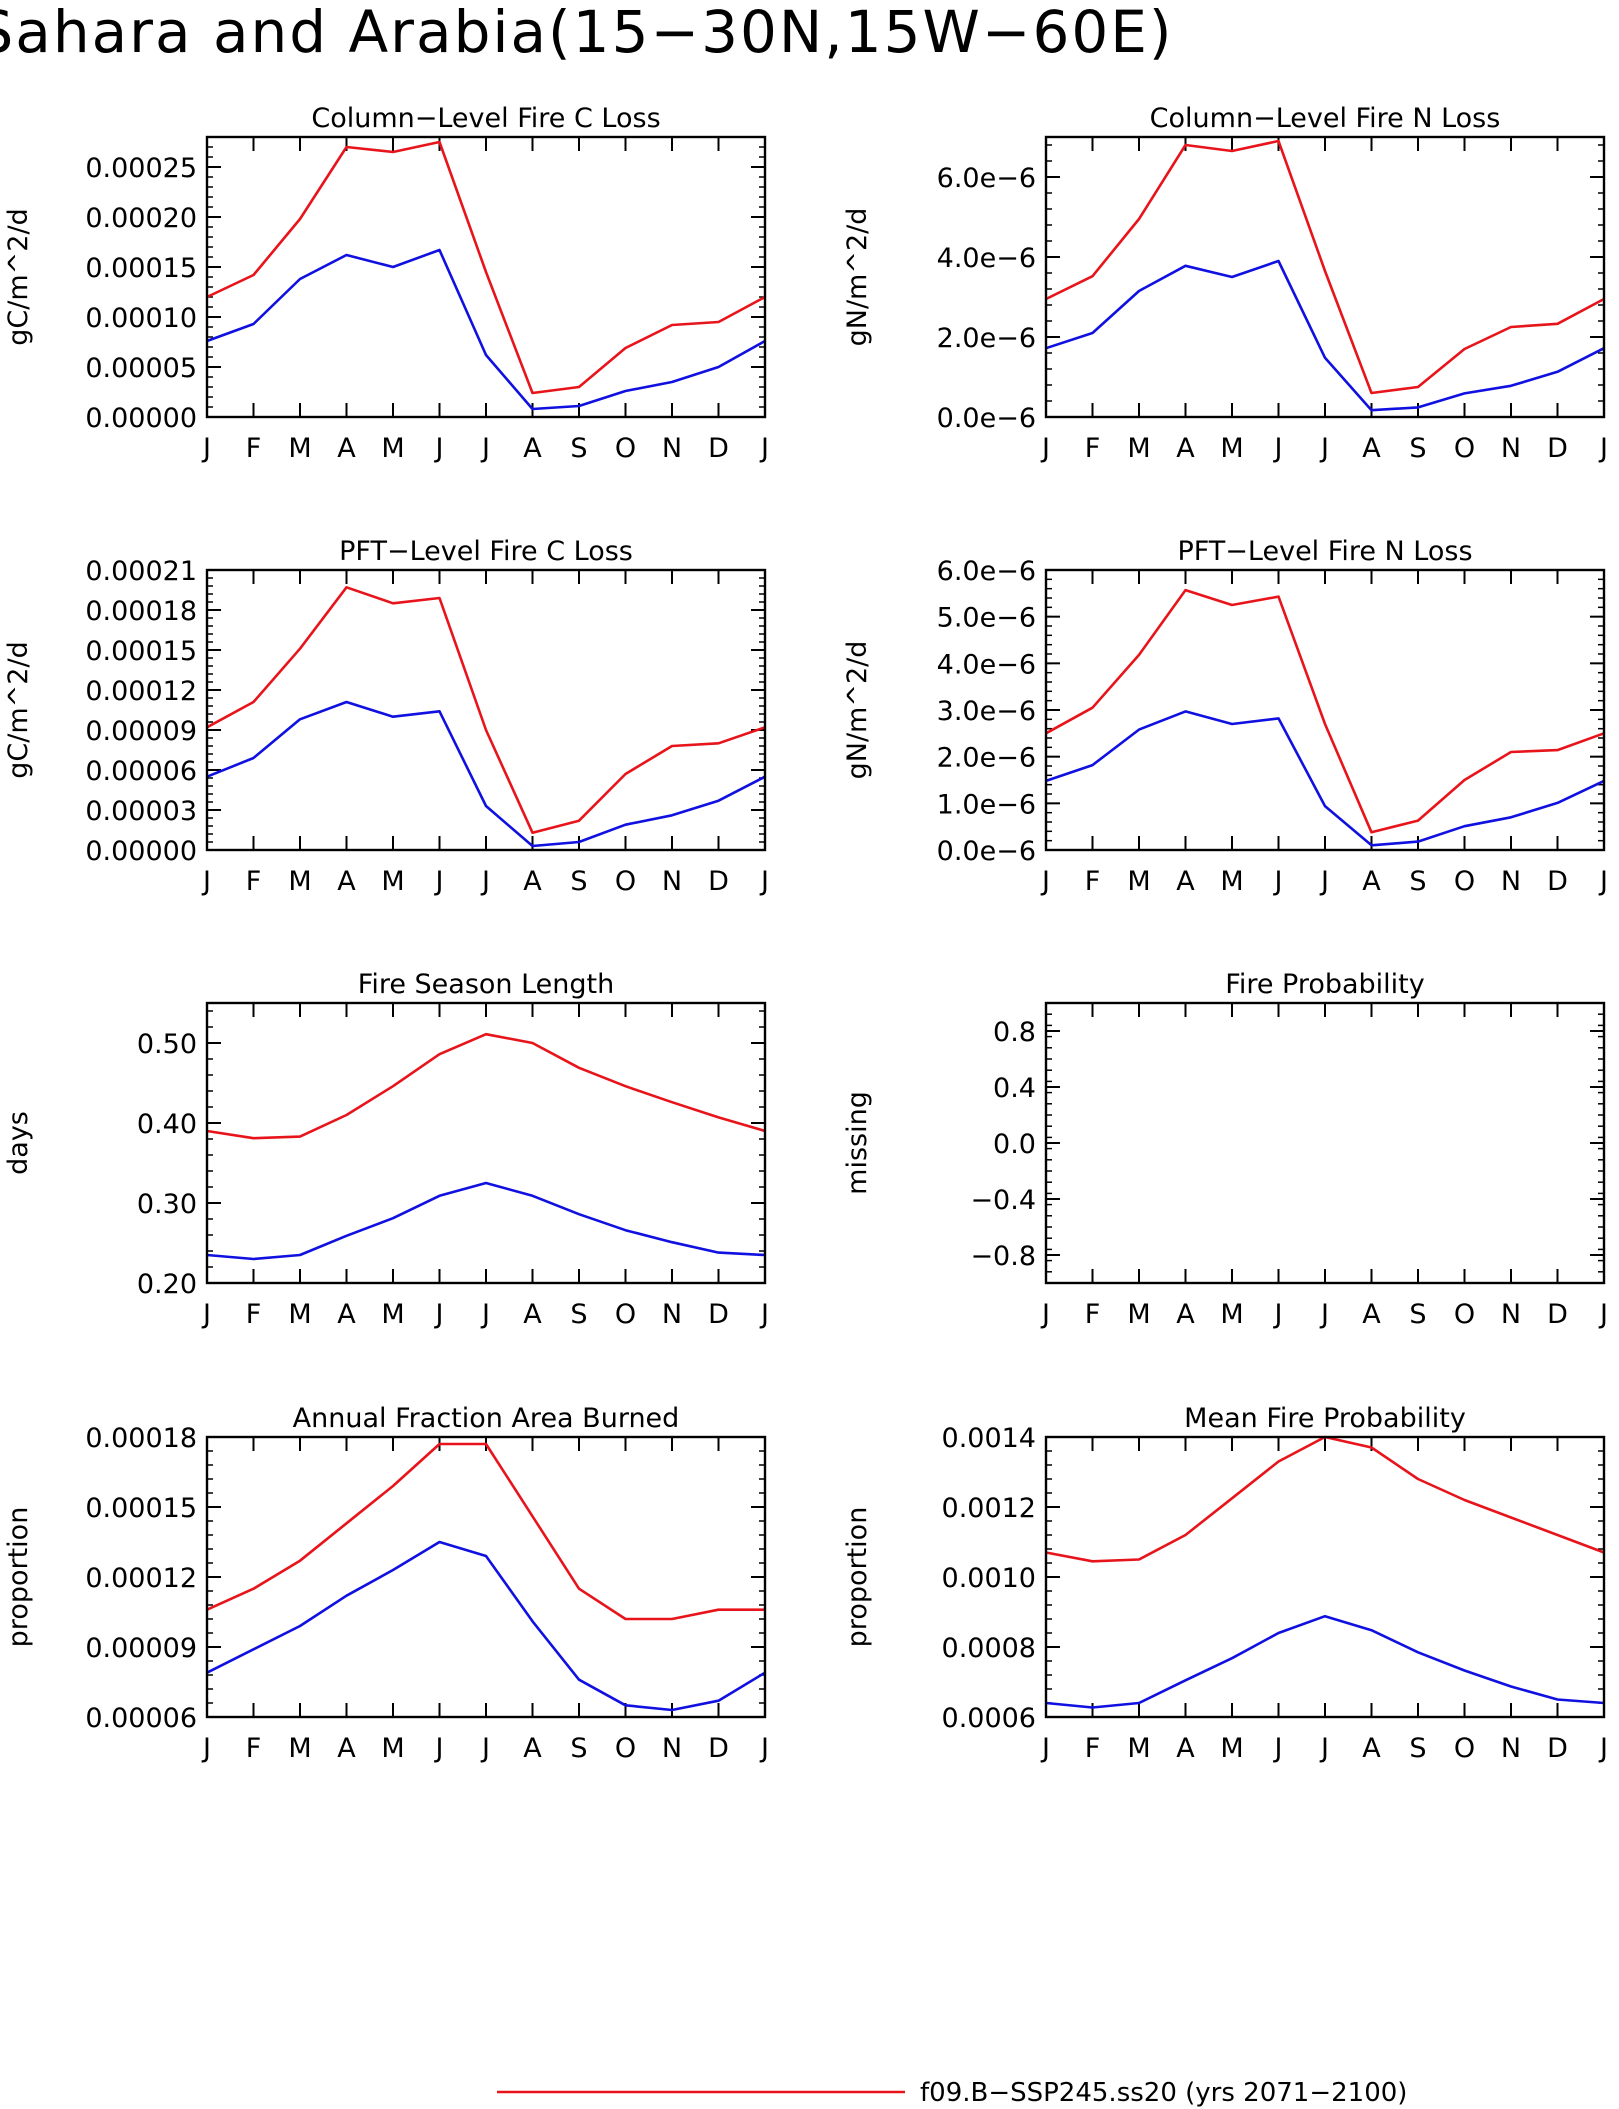  Describe the element at coordinates (986, 618) in the screenshot. I see `y-tick-label: 5.0e−6` at that location.